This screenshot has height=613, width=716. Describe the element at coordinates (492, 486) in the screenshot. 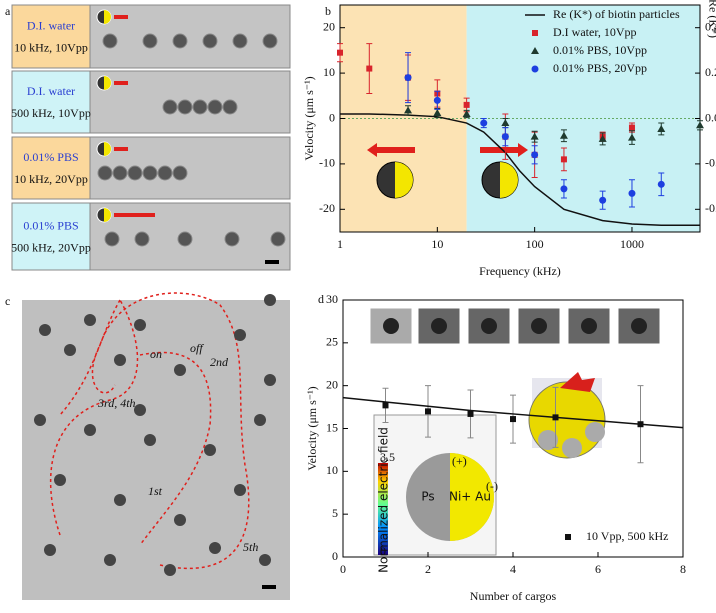

I see `charge: (-)` at that location.